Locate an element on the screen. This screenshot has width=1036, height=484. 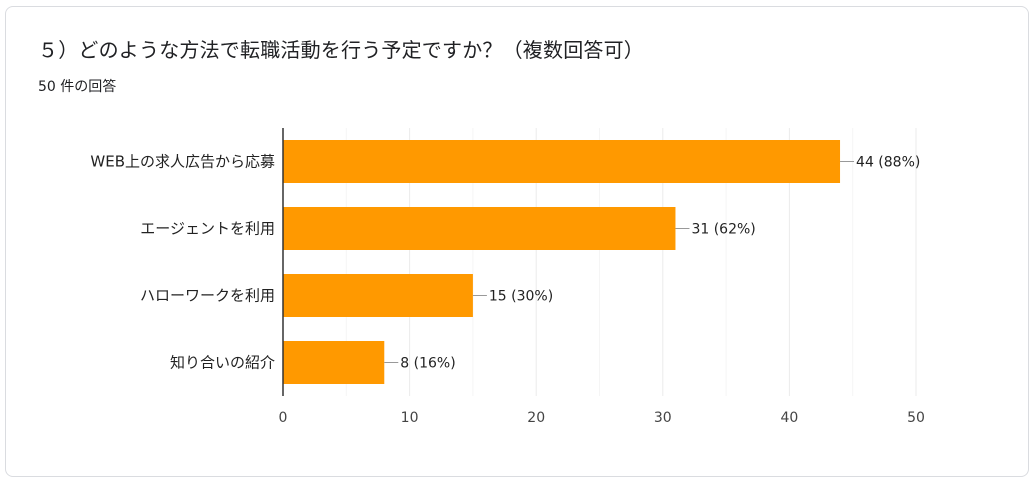
category-label: WEB上の求人広告から応募 is located at coordinates (182, 162).